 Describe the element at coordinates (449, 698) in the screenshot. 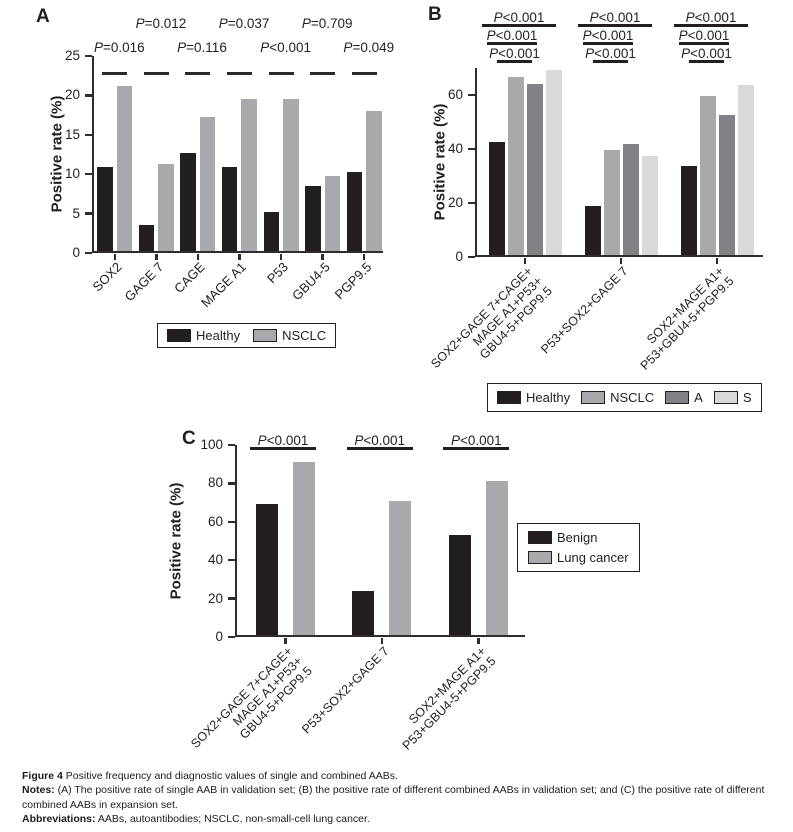

I see `x-category-label: SOX2+MAGE A1+ P53+GBU4-5+PGP9.5` at that location.